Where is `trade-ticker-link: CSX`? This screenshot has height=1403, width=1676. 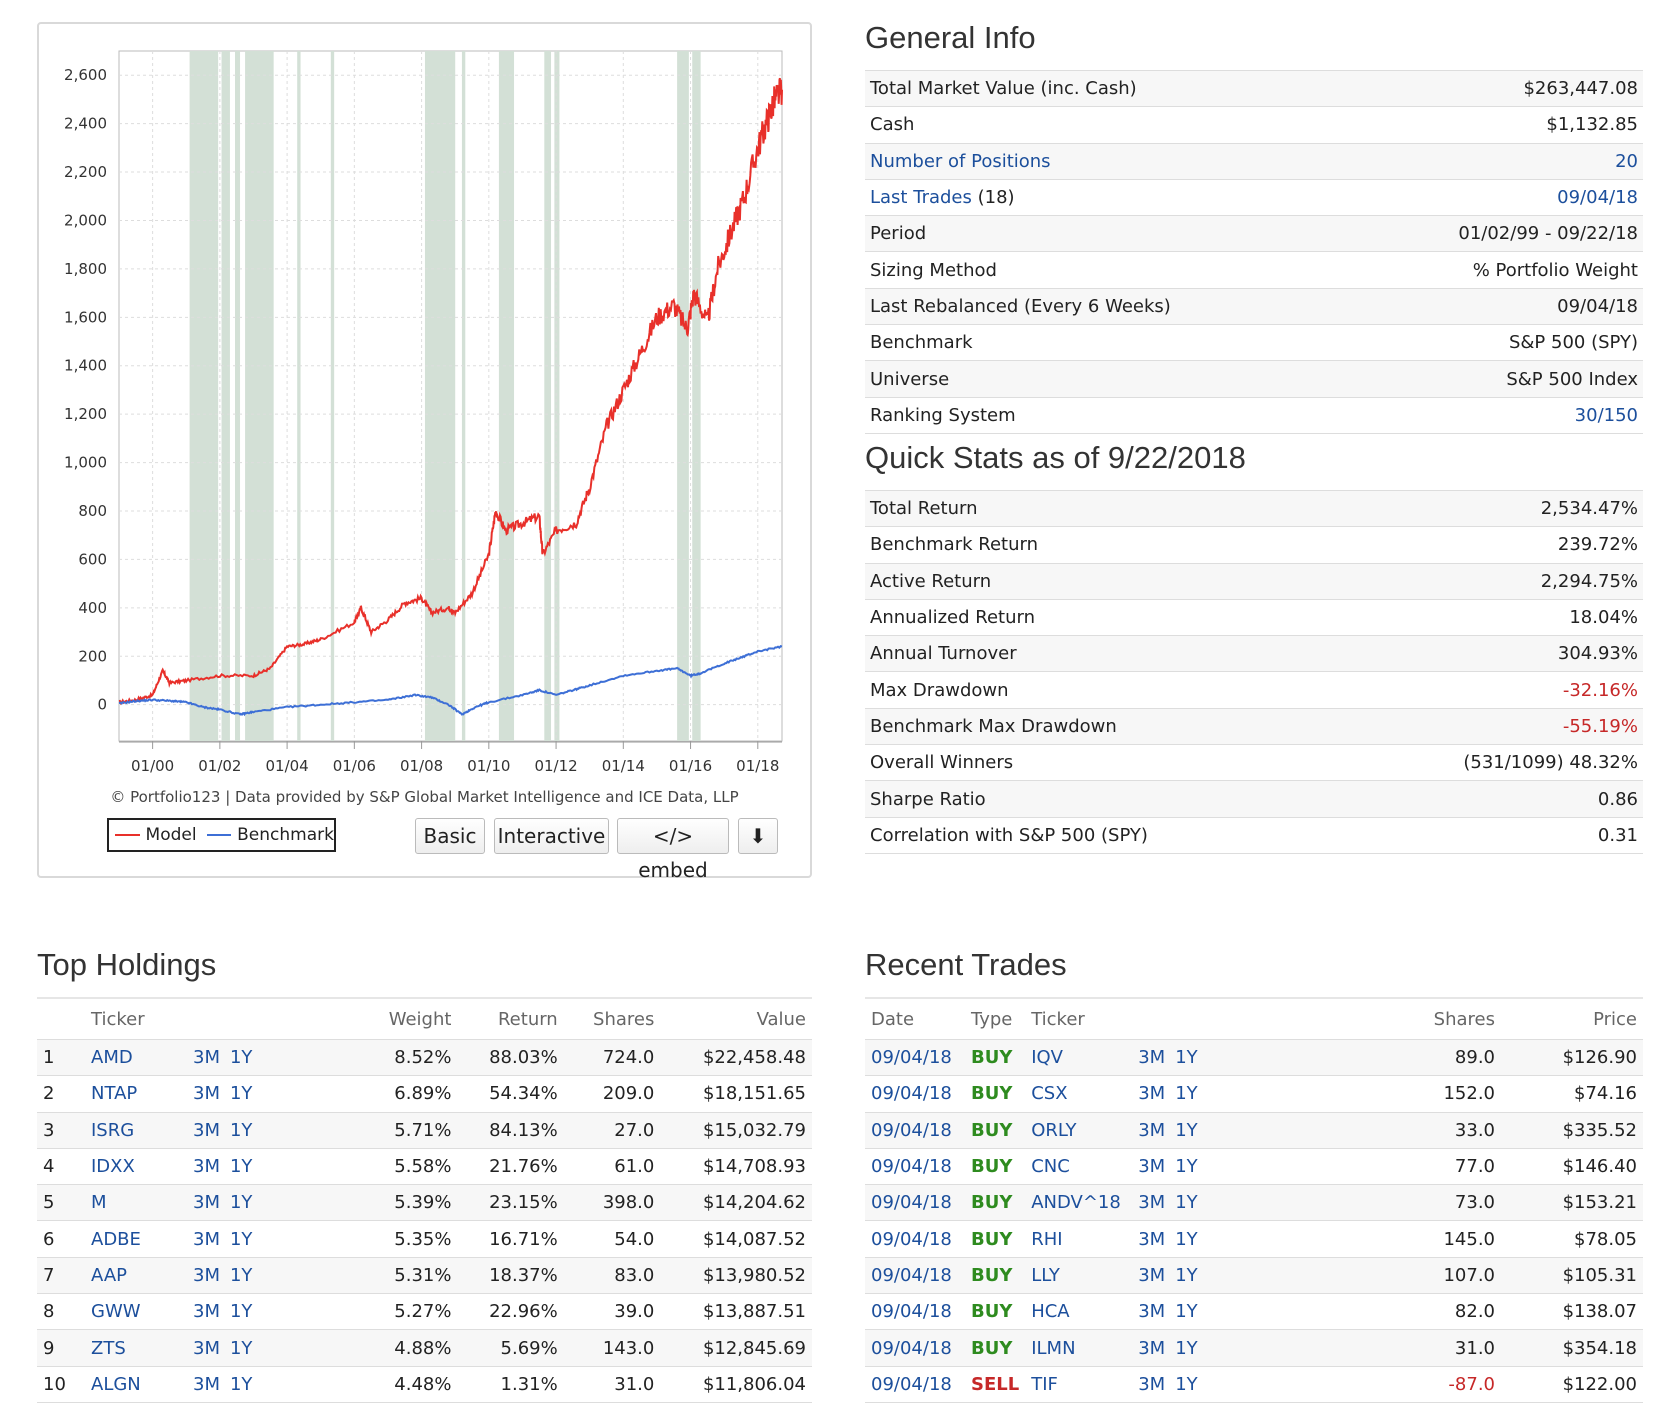
trade-ticker-link: CSX is located at coordinates (1079, 1094).